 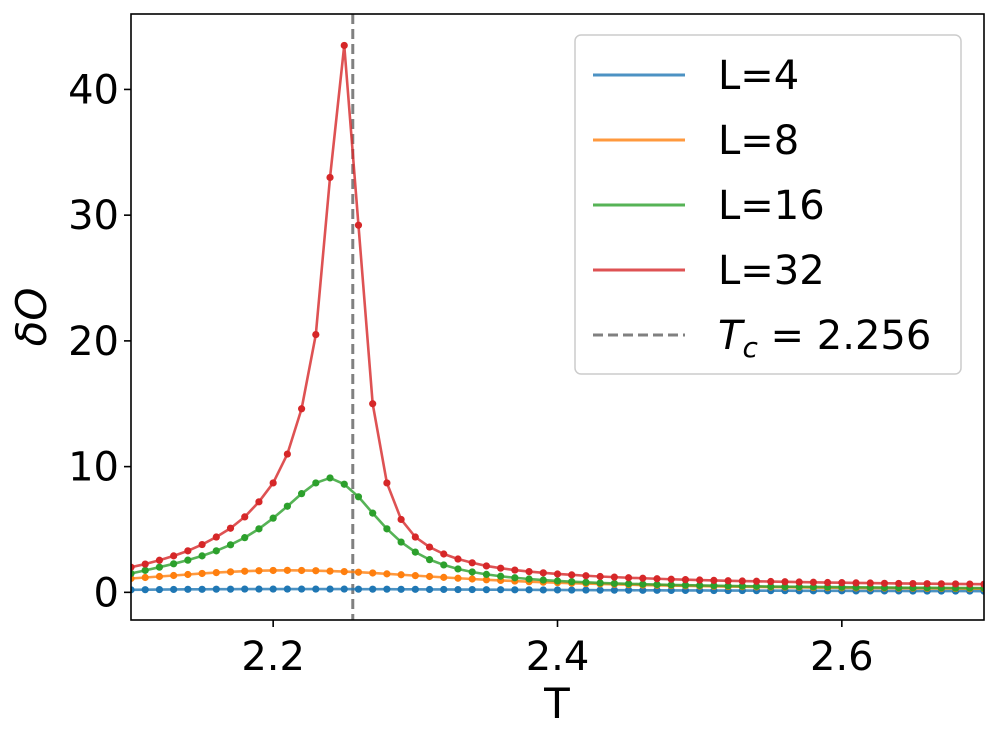 What do you see at coordinates (842, 657) in the screenshot?
I see `x-tick-label: 2.6` at bounding box center [842, 657].